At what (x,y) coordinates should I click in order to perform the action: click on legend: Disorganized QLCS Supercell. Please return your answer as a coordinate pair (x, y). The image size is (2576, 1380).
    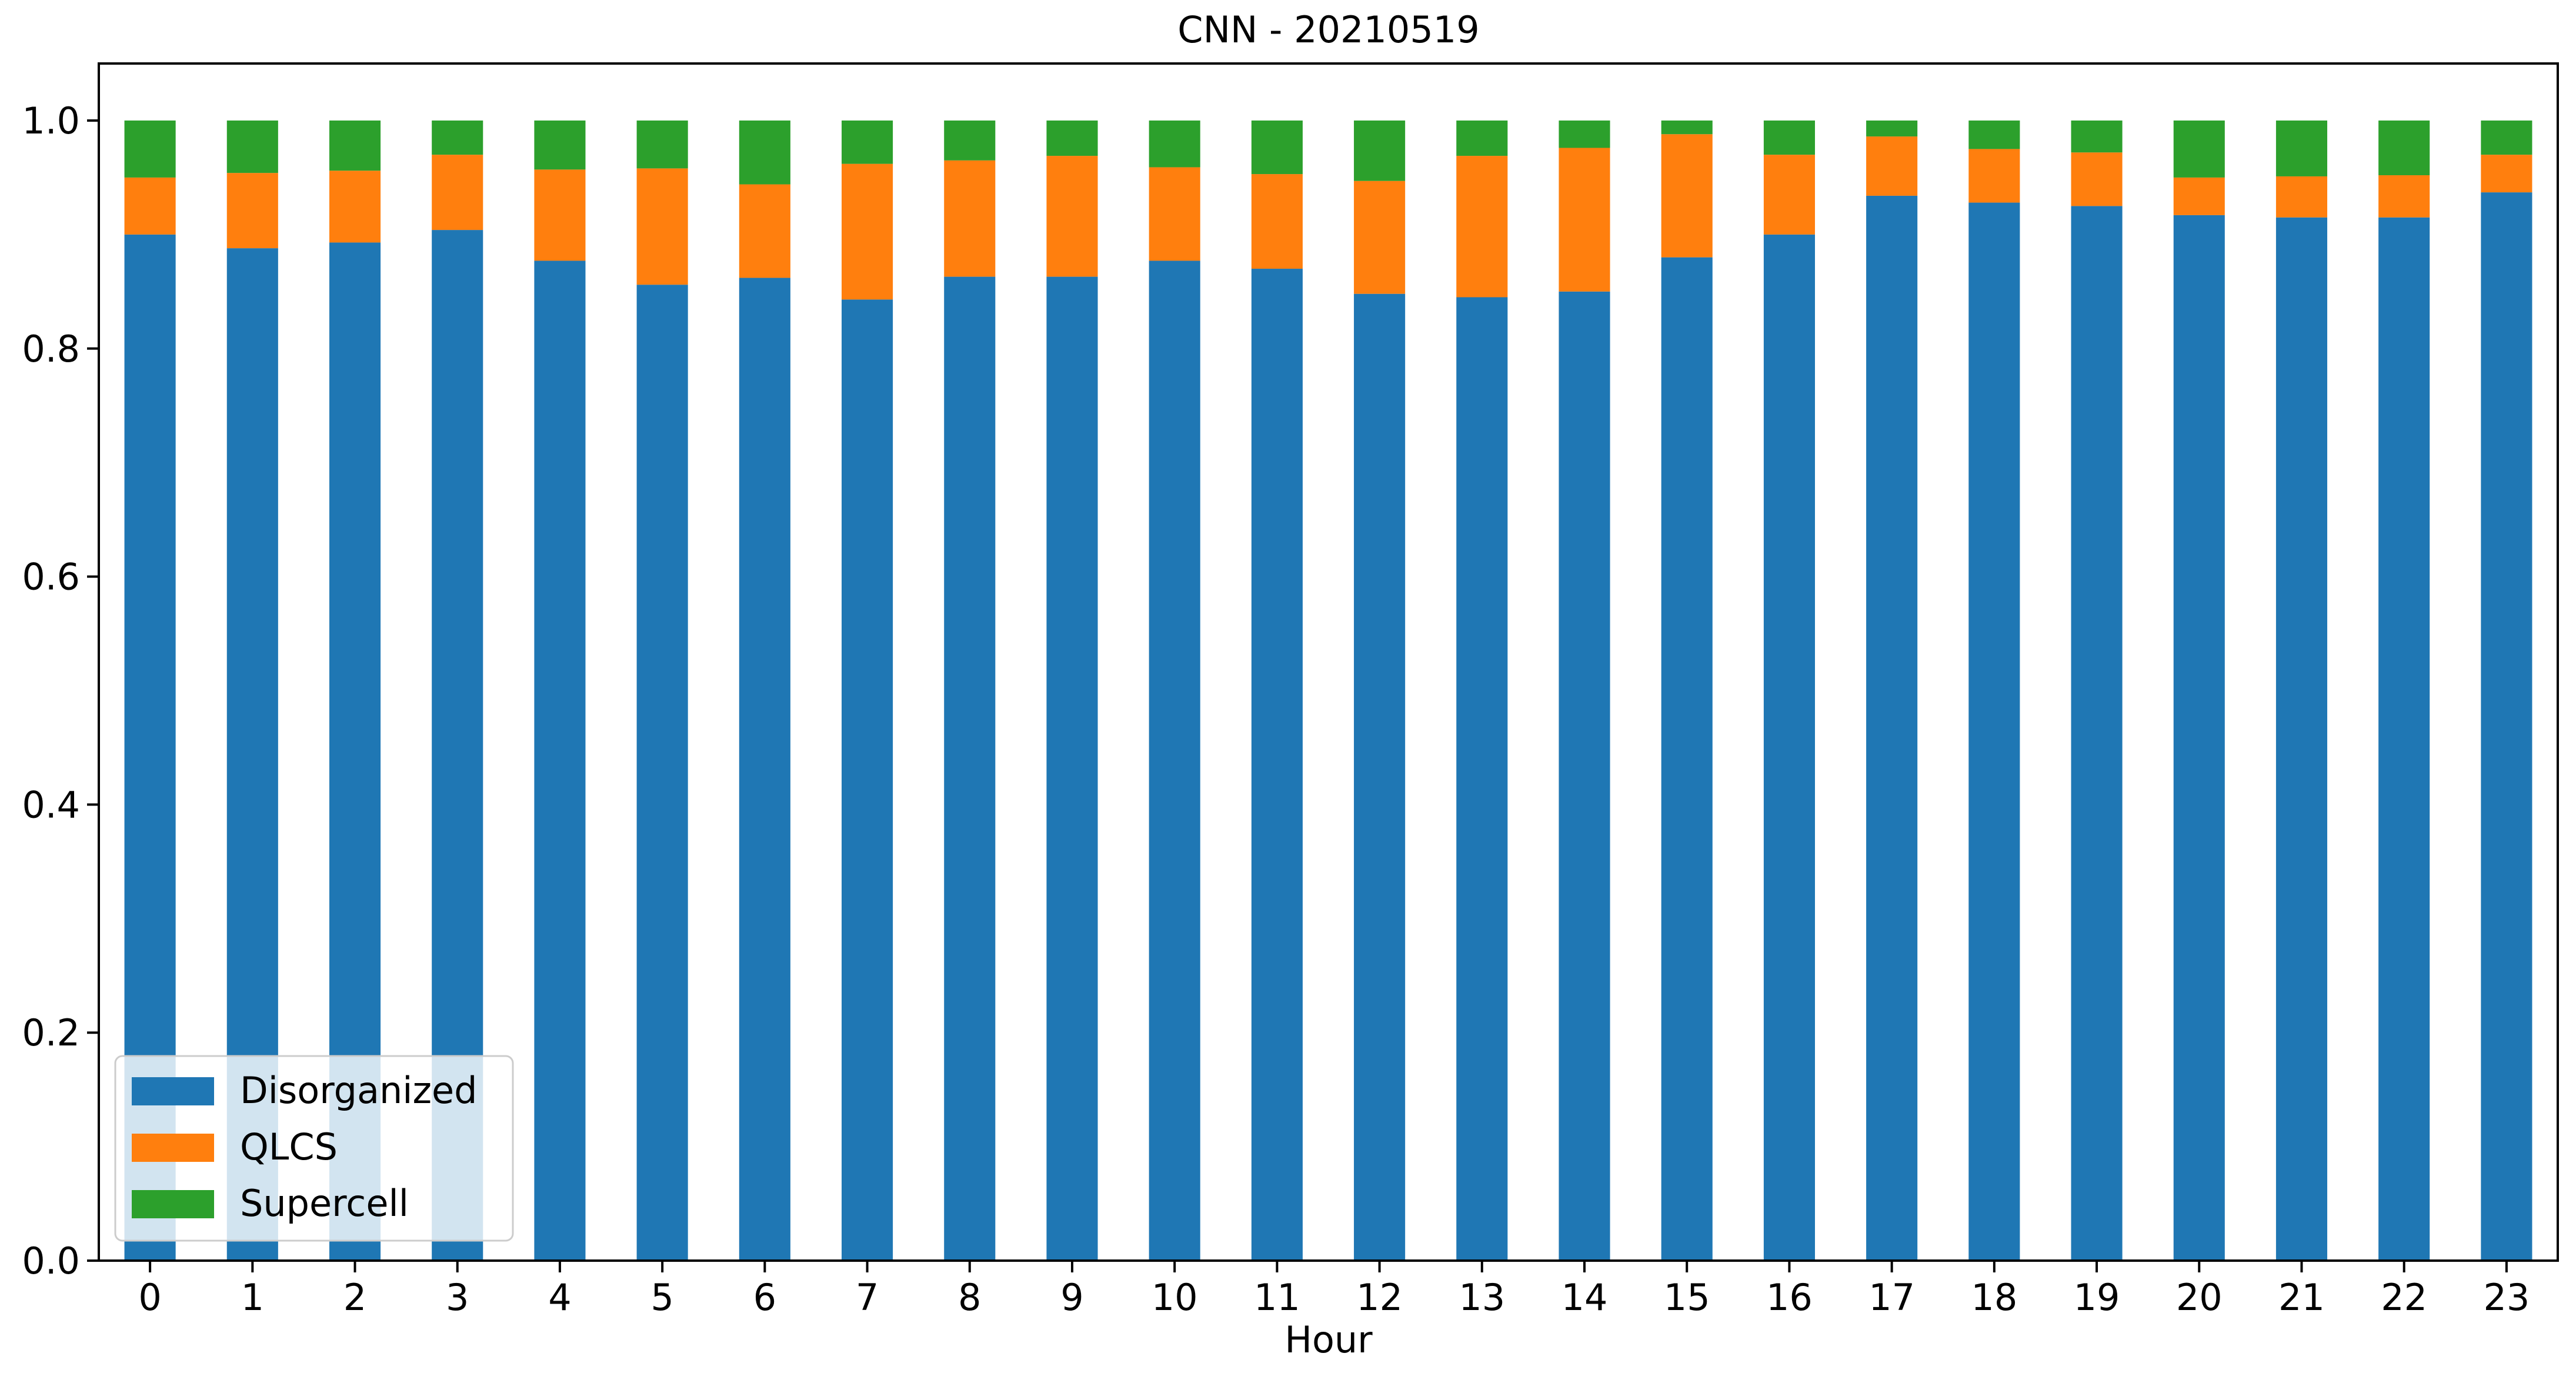
    Looking at the image, I should click on (314, 1148).